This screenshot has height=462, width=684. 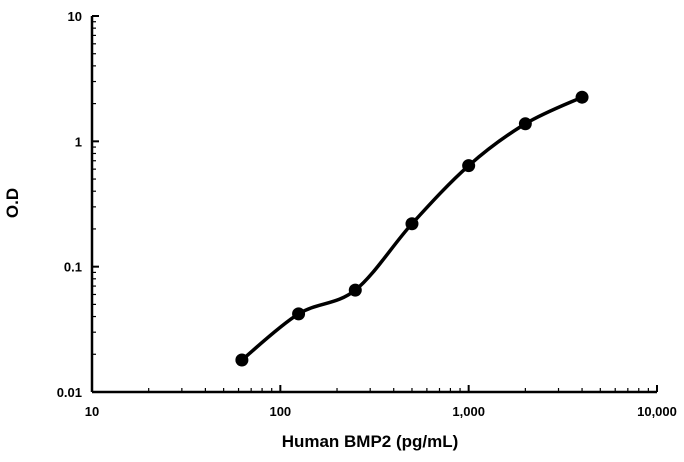 What do you see at coordinates (468, 411) in the screenshot?
I see `x-tick-label: 1,000` at bounding box center [468, 411].